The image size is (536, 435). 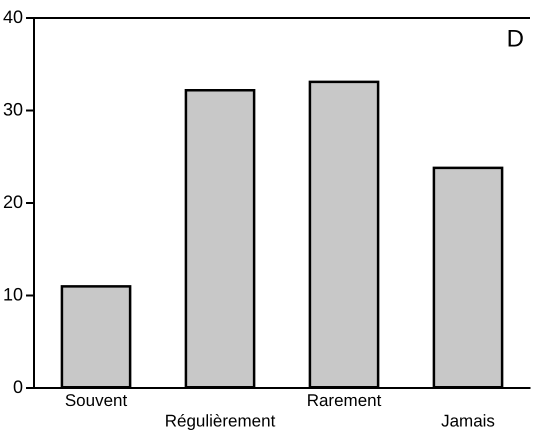 I want to click on y-tick-label: 30, so click(x=13, y=110).